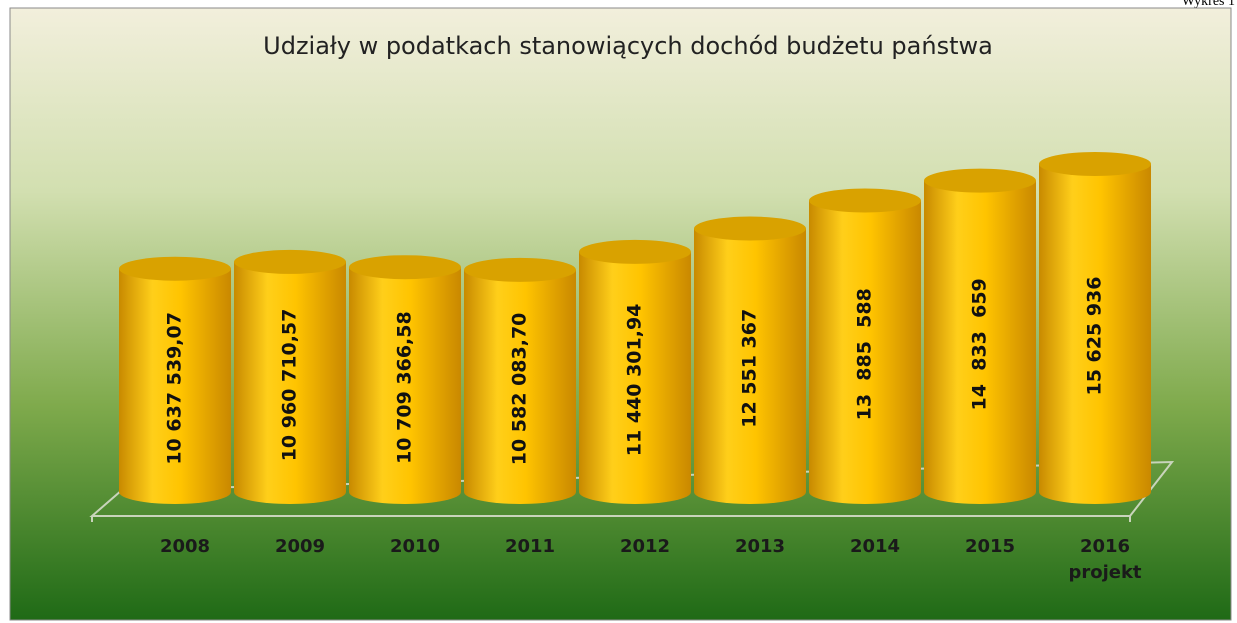 The width and height of the screenshot is (1237, 623). What do you see at coordinates (645, 546) in the screenshot?
I see `x-tick-label: 2012` at bounding box center [645, 546].